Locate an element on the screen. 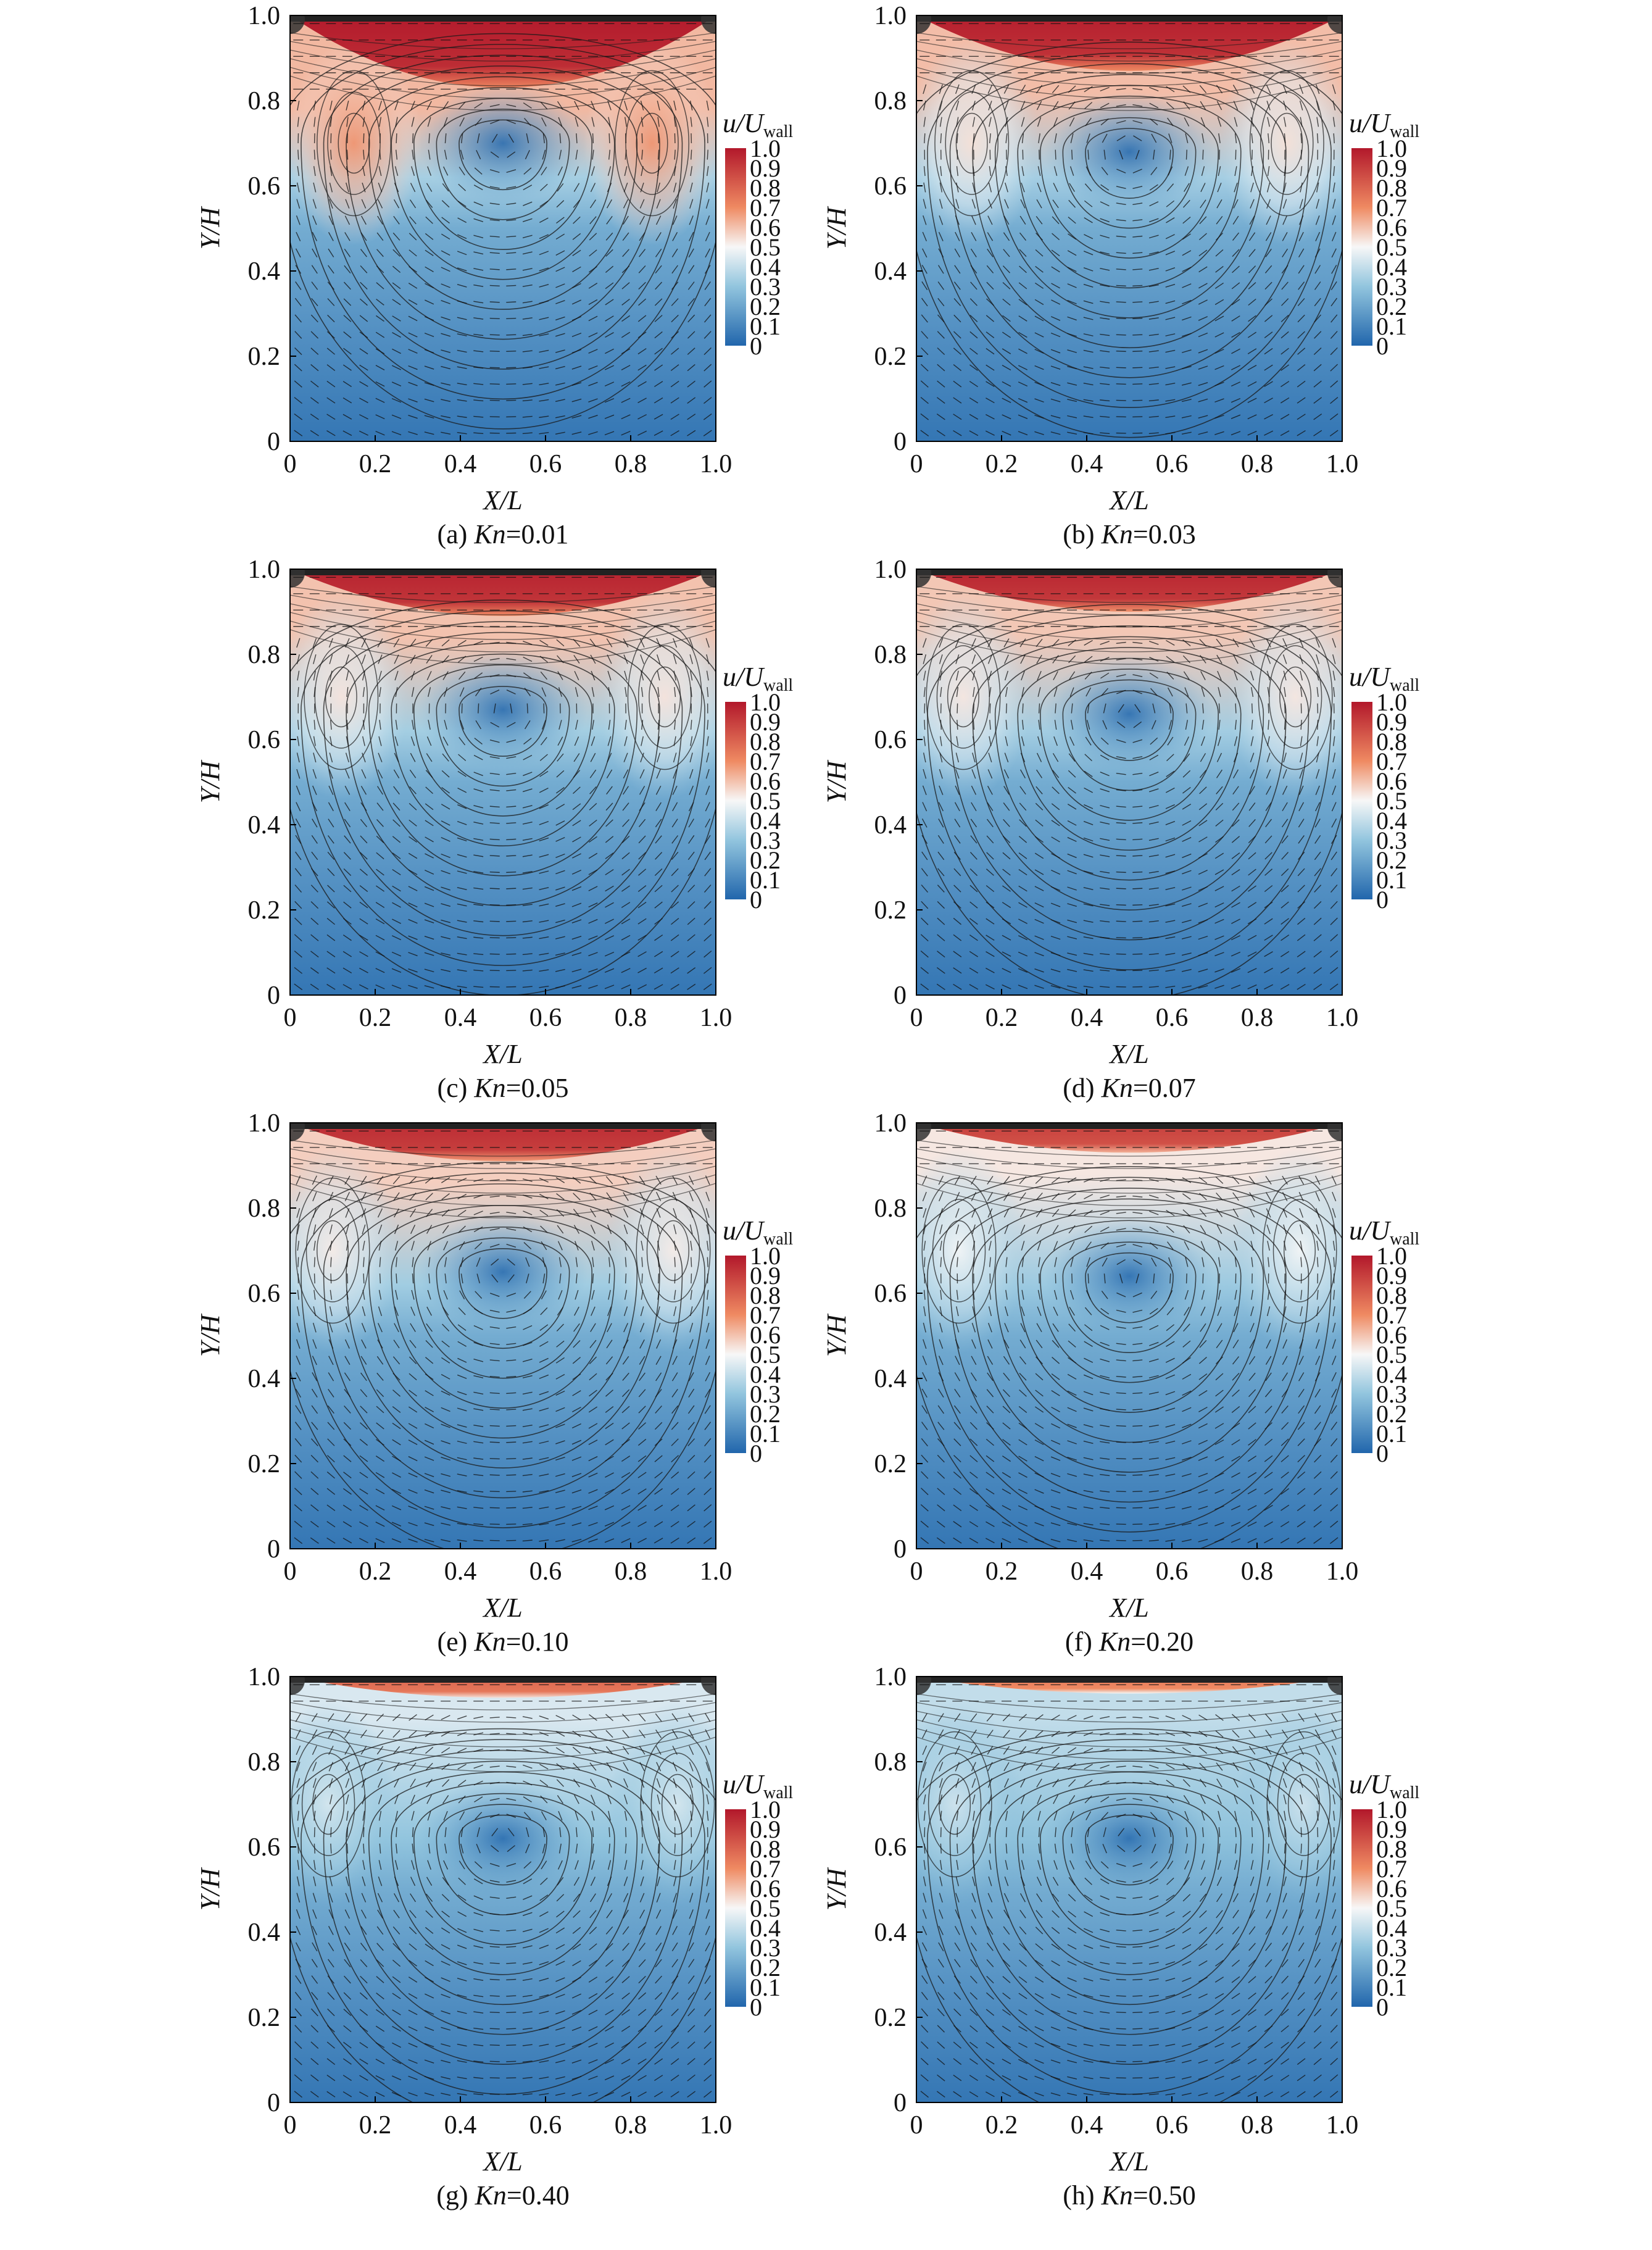 The width and height of the screenshot is (1652, 2250). colorbar-tick-label: 0.5 is located at coordinates (1391, 247).